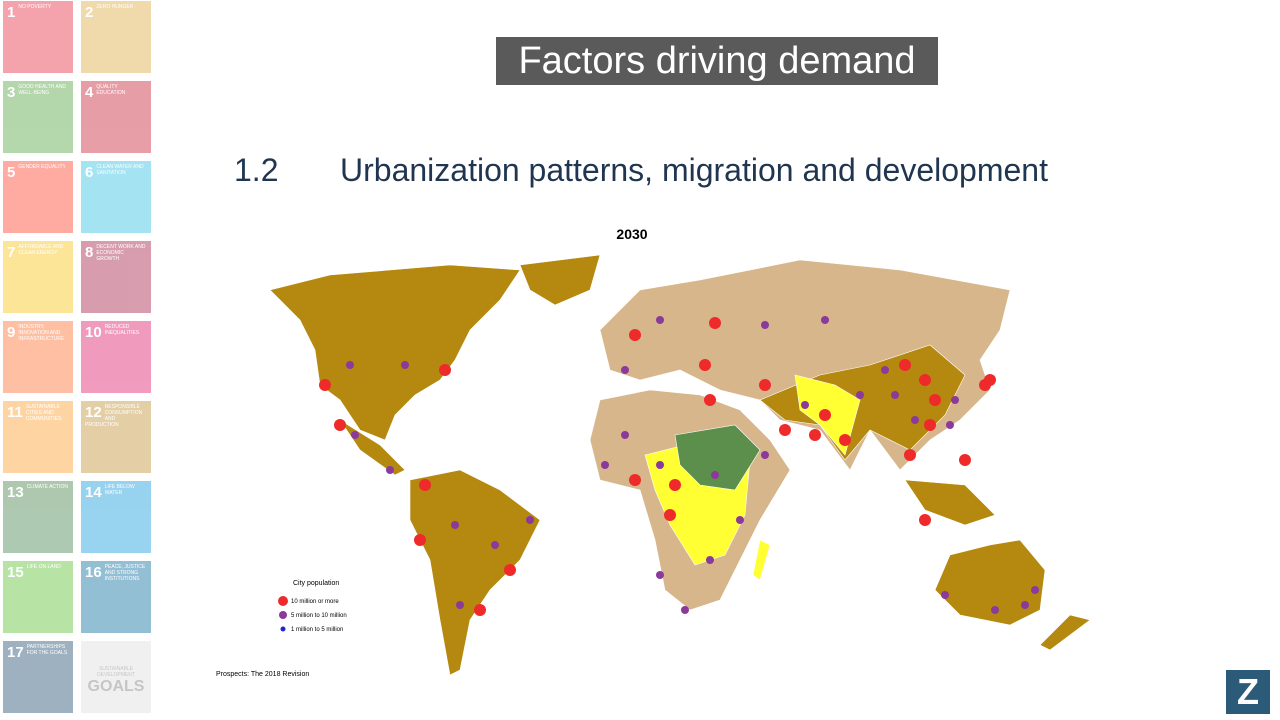 The image size is (1280, 720). I want to click on sdg-tile: 13 CLIMATE ACTION, so click(38, 517).